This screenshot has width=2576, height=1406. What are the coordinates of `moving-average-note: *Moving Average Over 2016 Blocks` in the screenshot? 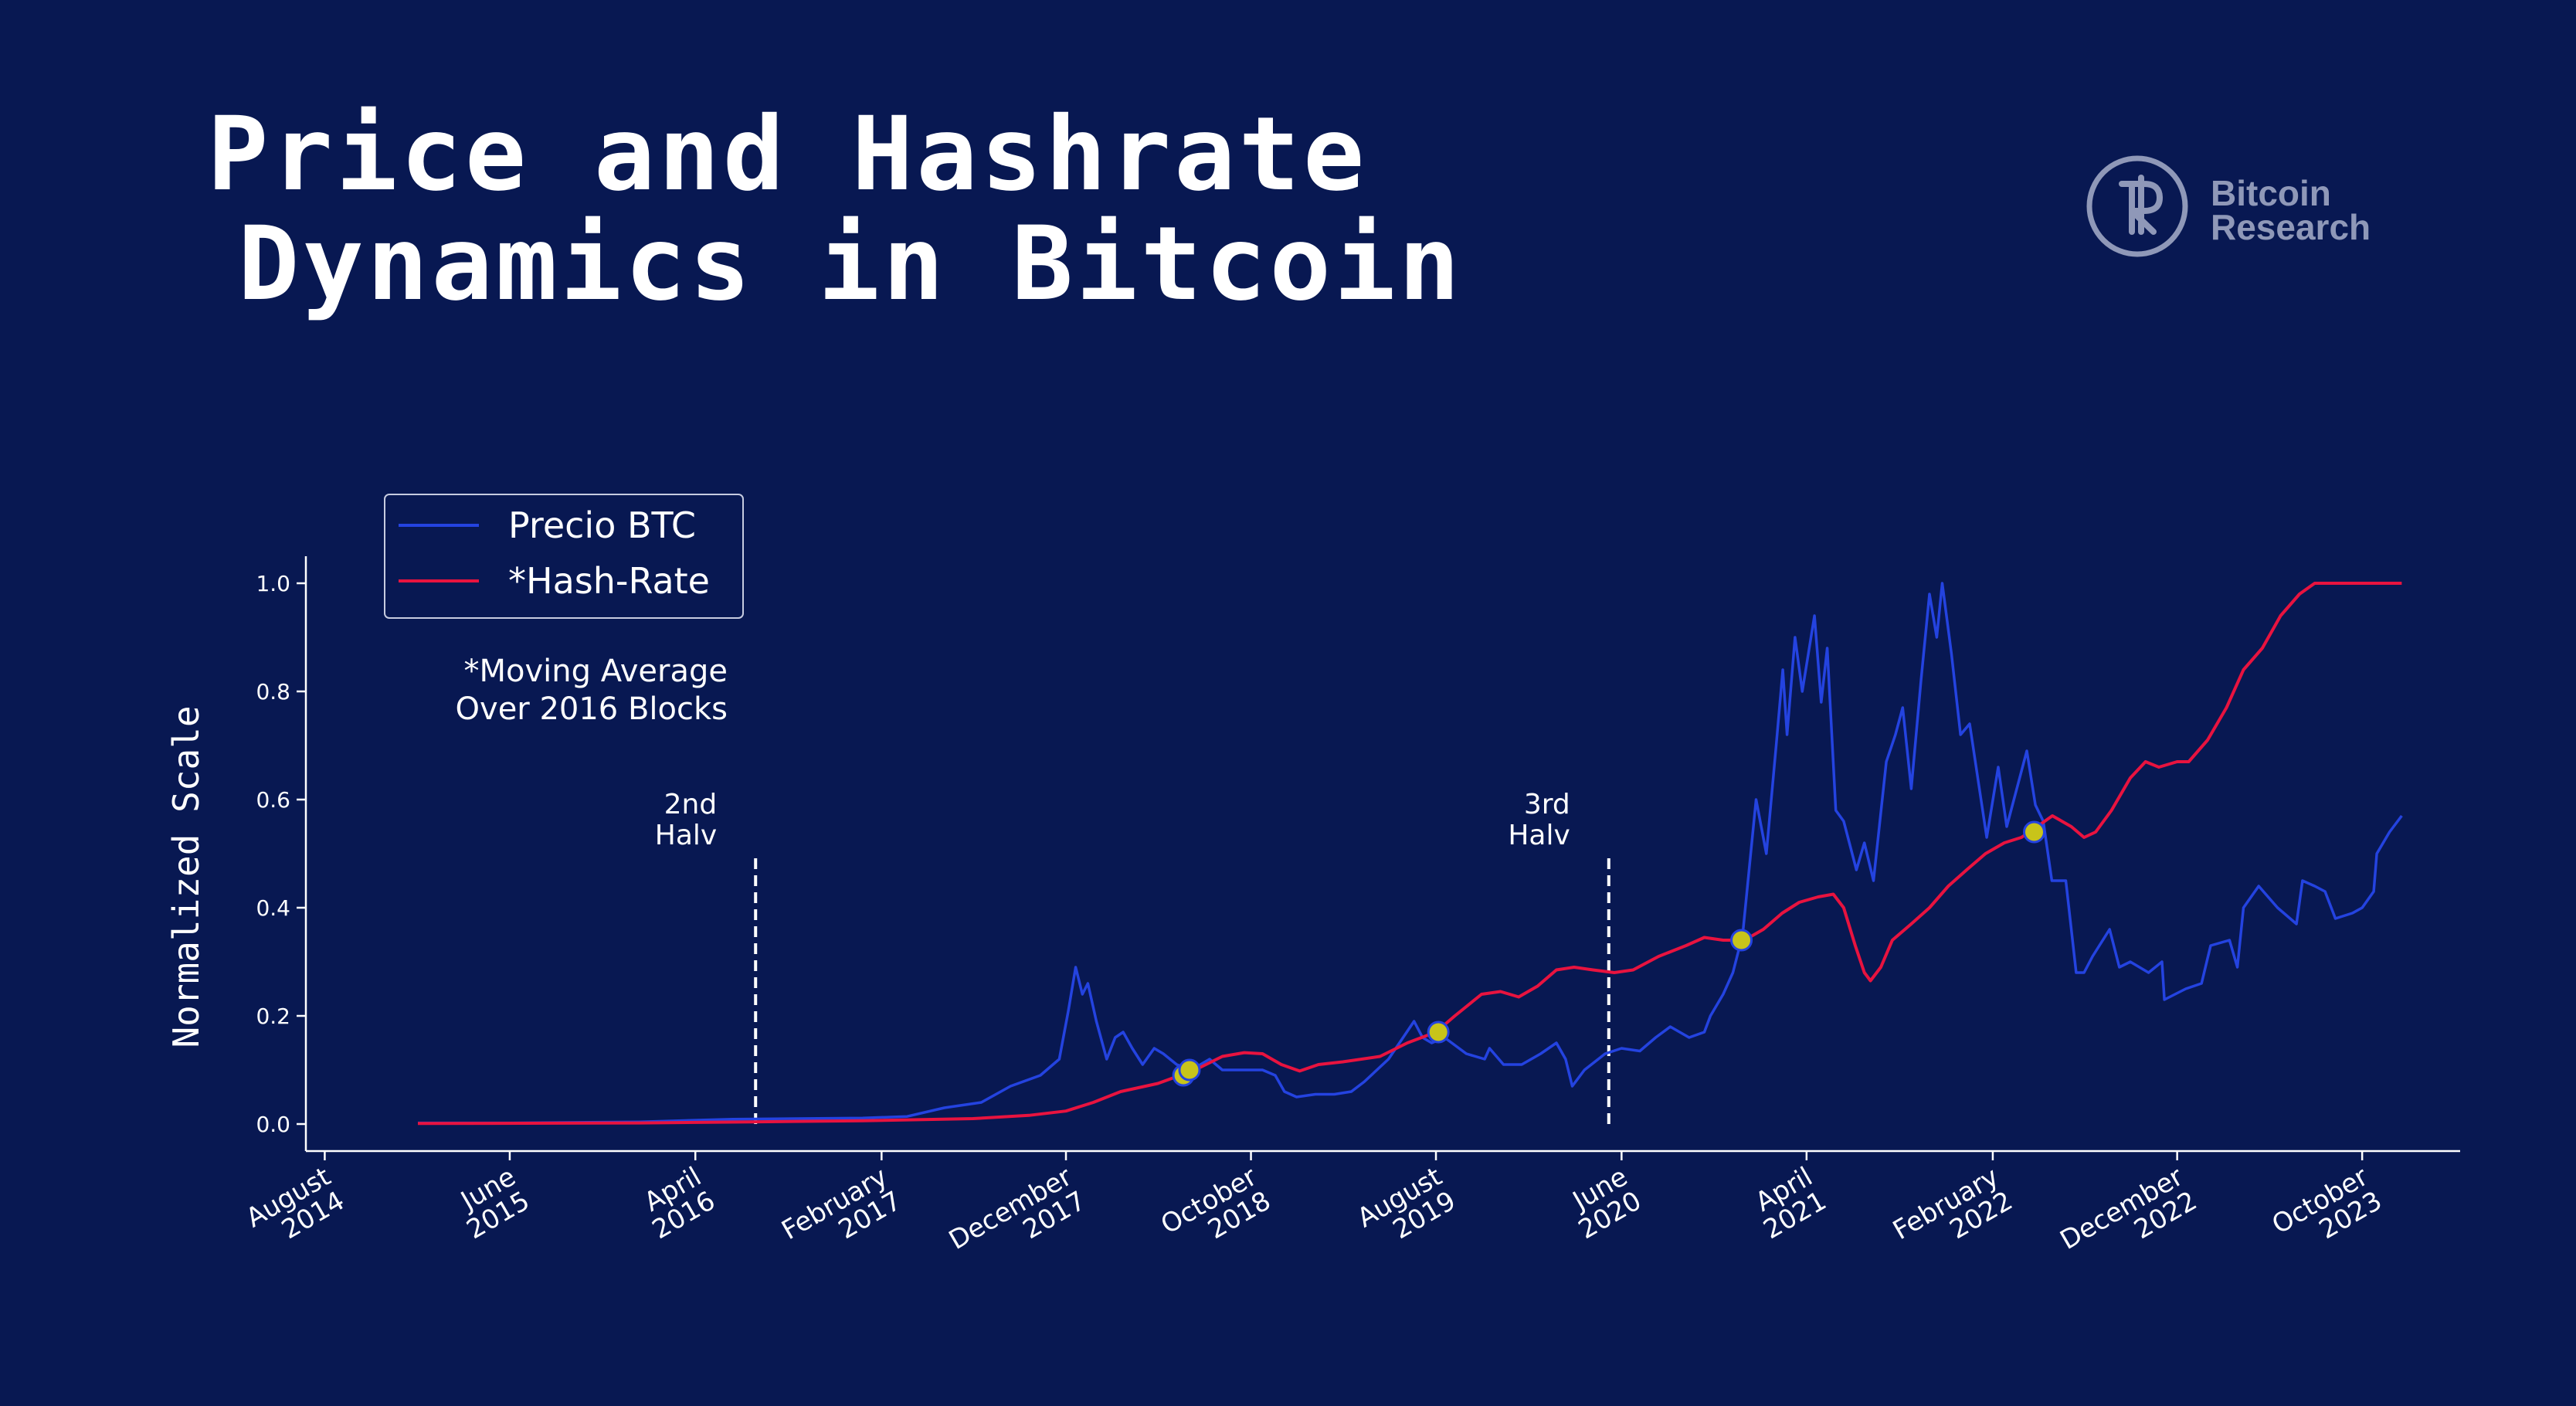 It's located at (592, 690).